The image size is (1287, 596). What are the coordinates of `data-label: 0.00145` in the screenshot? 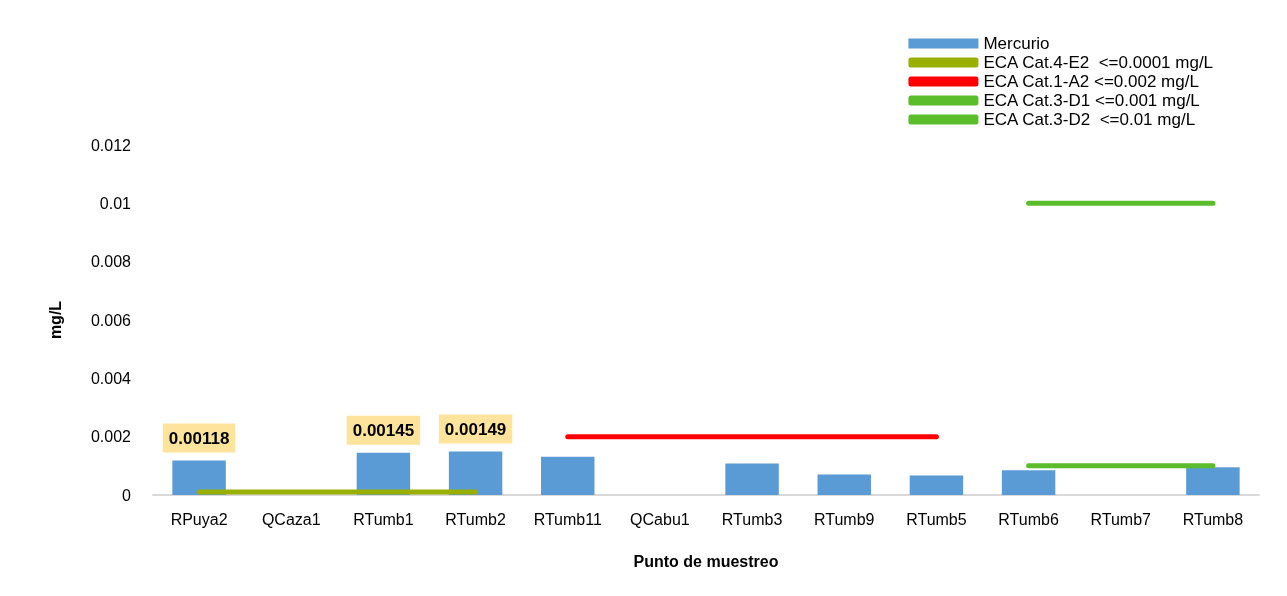 It's located at (383, 430).